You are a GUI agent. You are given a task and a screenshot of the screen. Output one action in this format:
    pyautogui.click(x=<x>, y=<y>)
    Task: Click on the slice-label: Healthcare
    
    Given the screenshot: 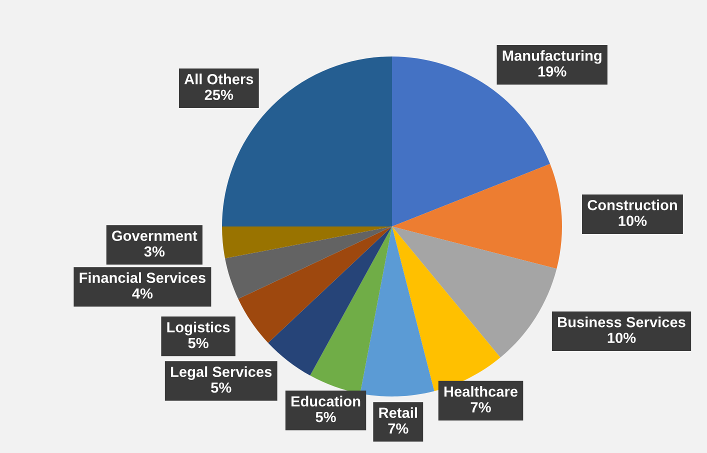 What is the action you would take?
    pyautogui.click(x=481, y=391)
    